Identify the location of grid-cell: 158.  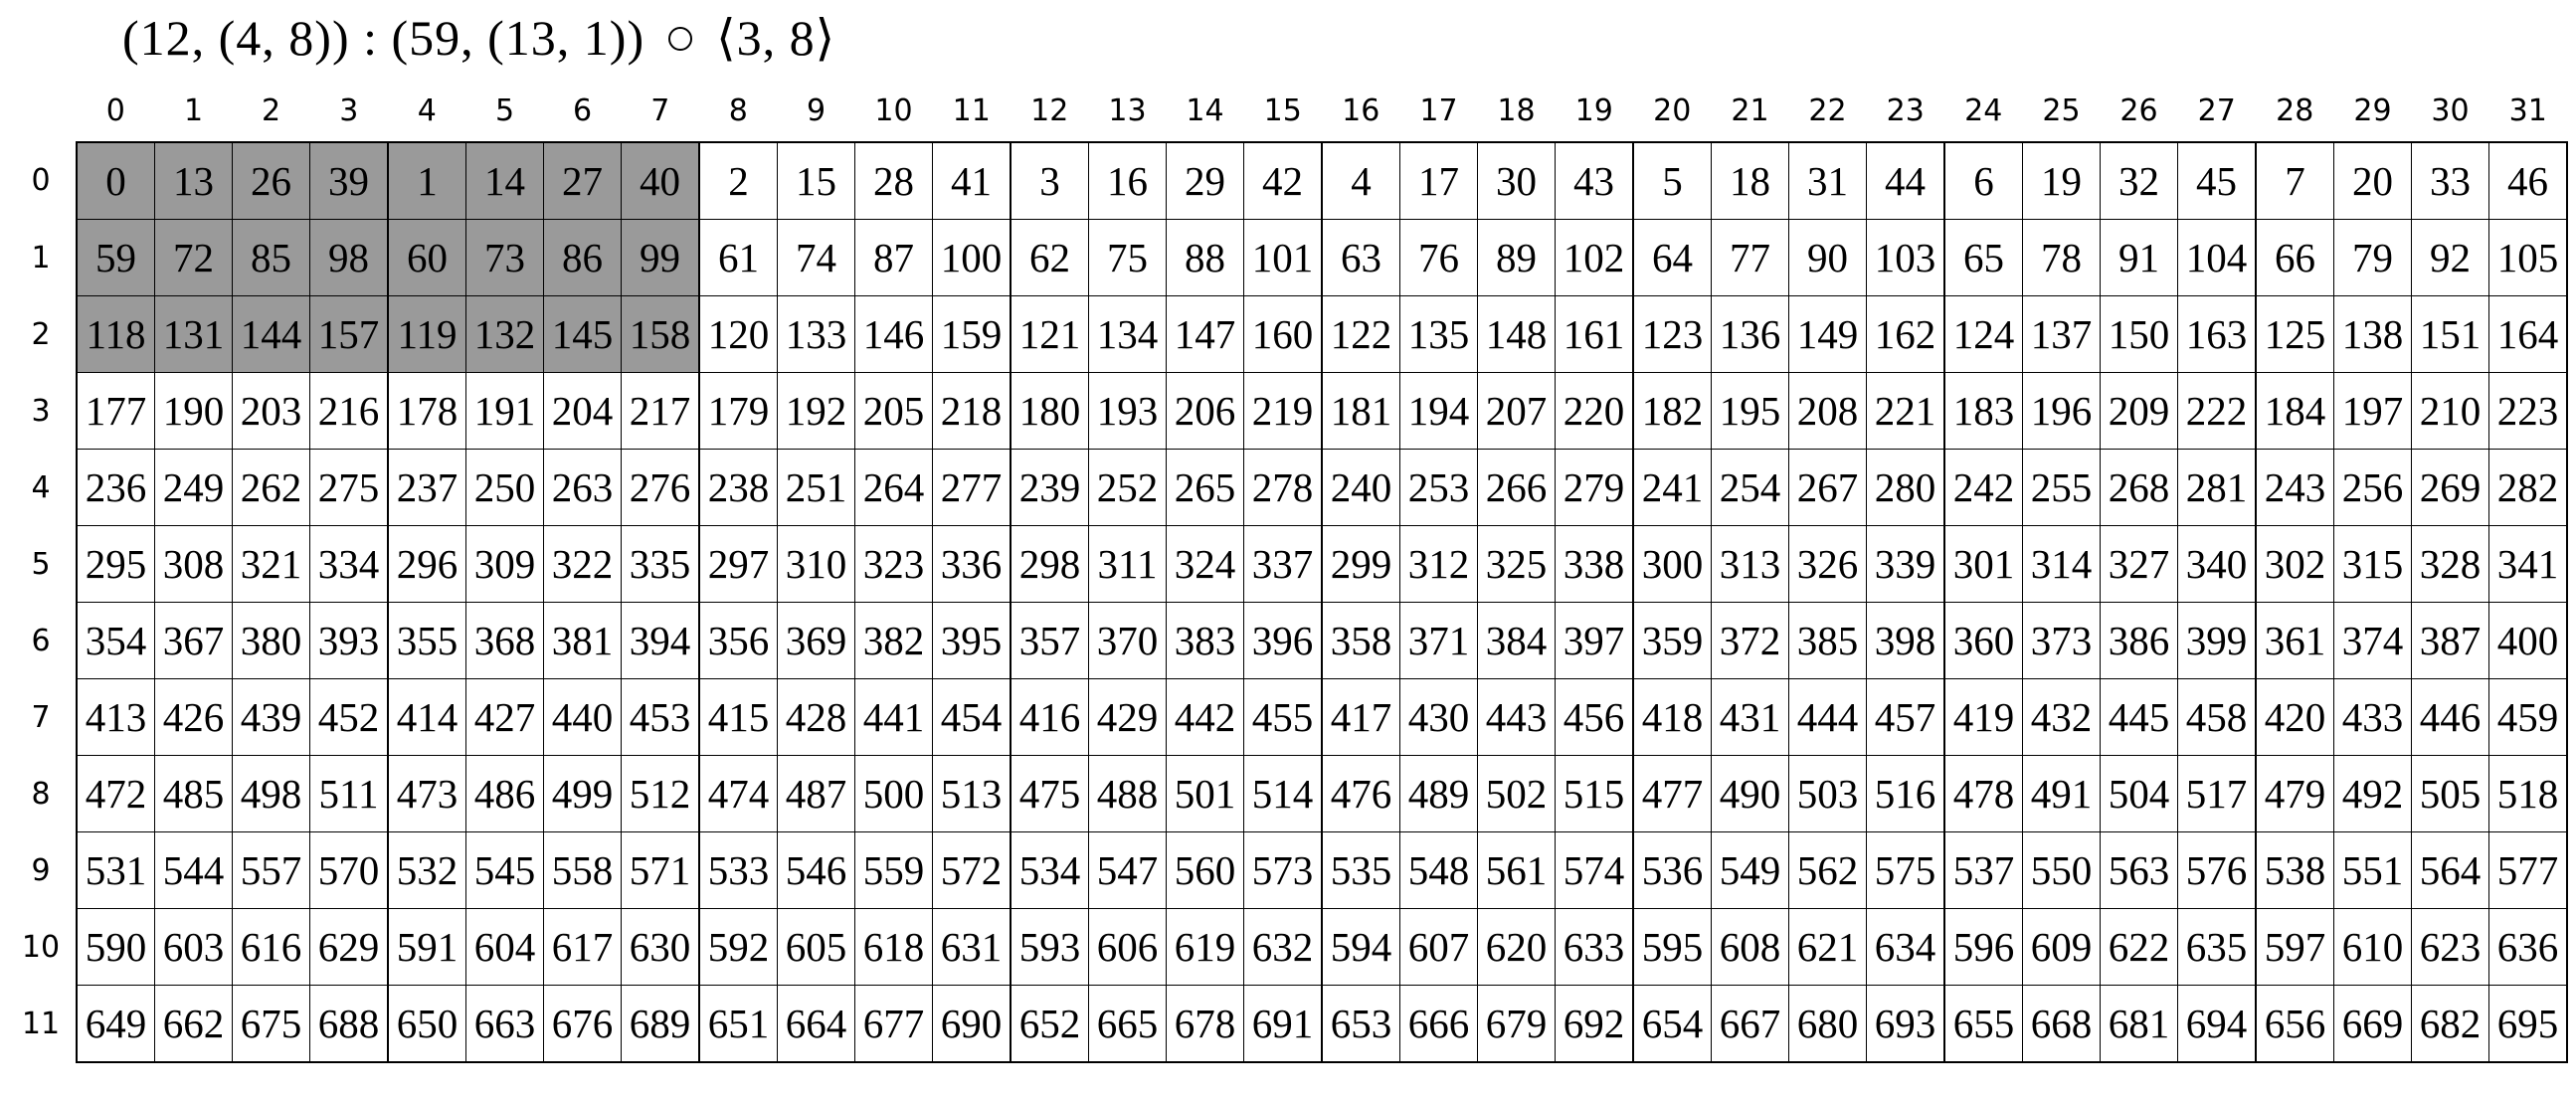
(660, 334).